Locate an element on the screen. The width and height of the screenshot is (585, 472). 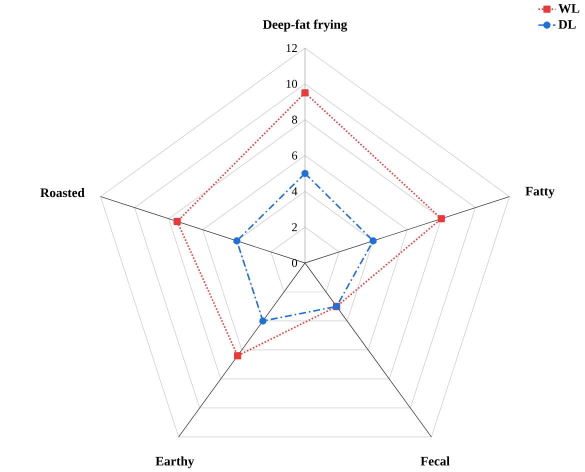
y-tick-label: 12 is located at coordinates (291, 48).